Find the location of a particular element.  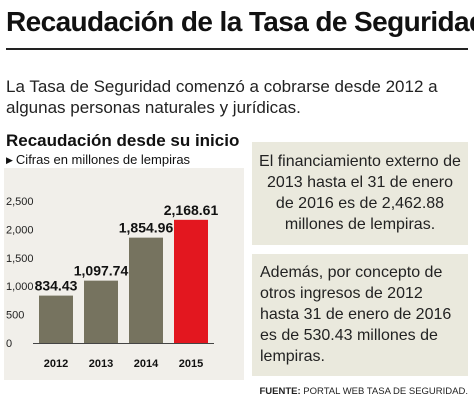

source-label: FUENTE: is located at coordinates (280, 391).